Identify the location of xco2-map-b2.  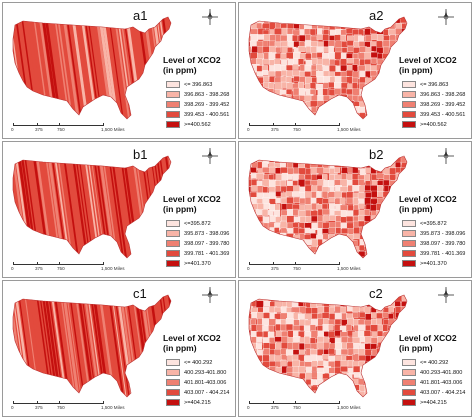
(328, 207).